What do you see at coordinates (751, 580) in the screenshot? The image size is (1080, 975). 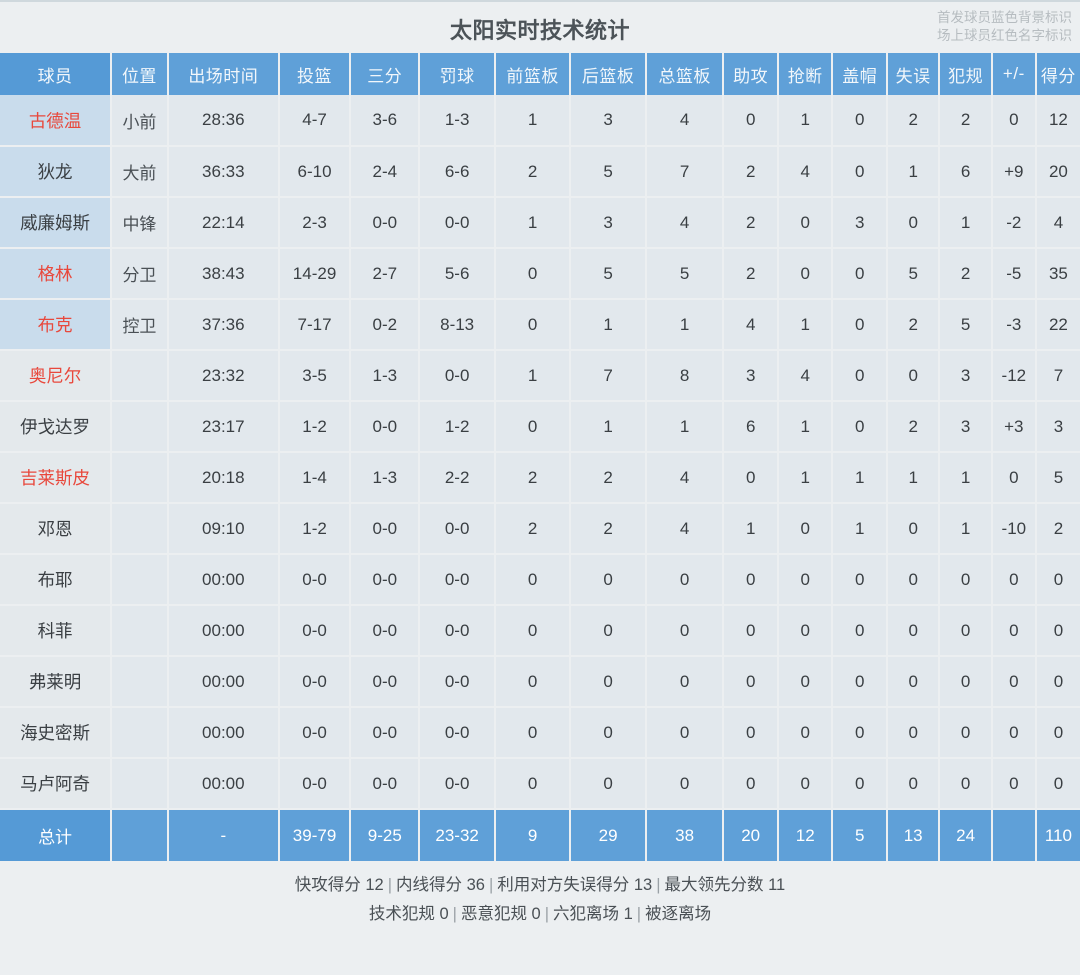 I see `stat-cell-ast: 0` at bounding box center [751, 580].